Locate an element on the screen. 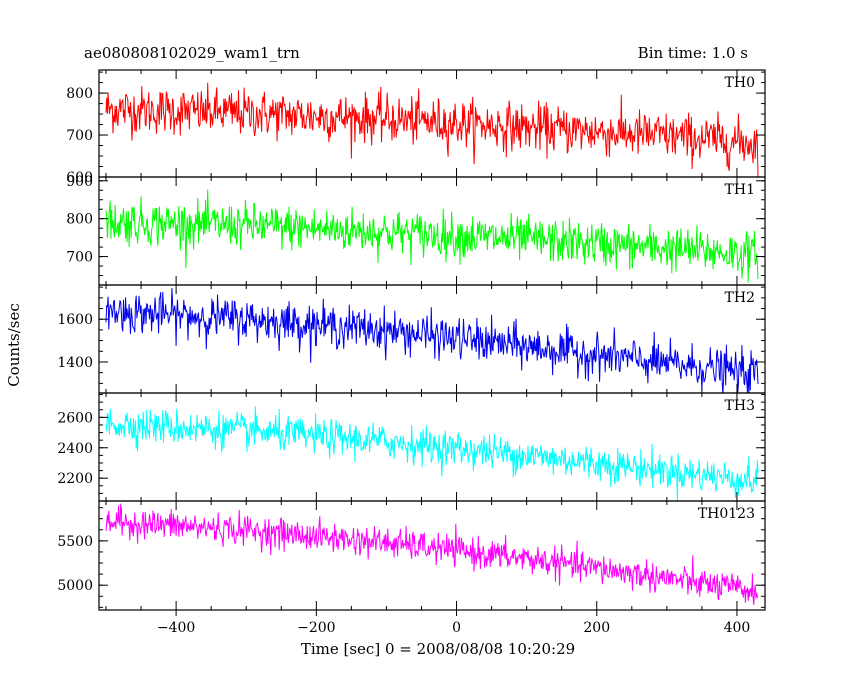 The image size is (850, 680). y-tick-label: 1400 is located at coordinates (75, 363).